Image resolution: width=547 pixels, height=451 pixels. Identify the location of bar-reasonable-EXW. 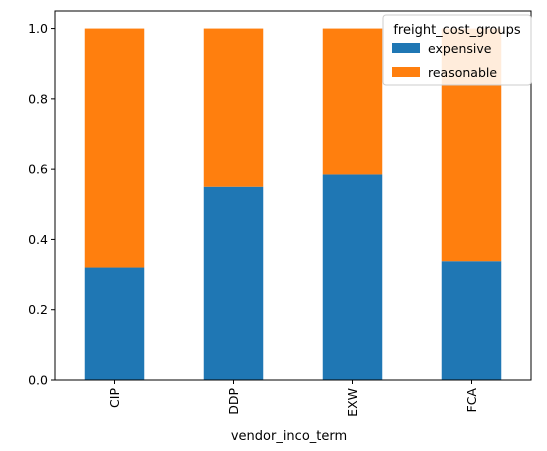
(352, 101).